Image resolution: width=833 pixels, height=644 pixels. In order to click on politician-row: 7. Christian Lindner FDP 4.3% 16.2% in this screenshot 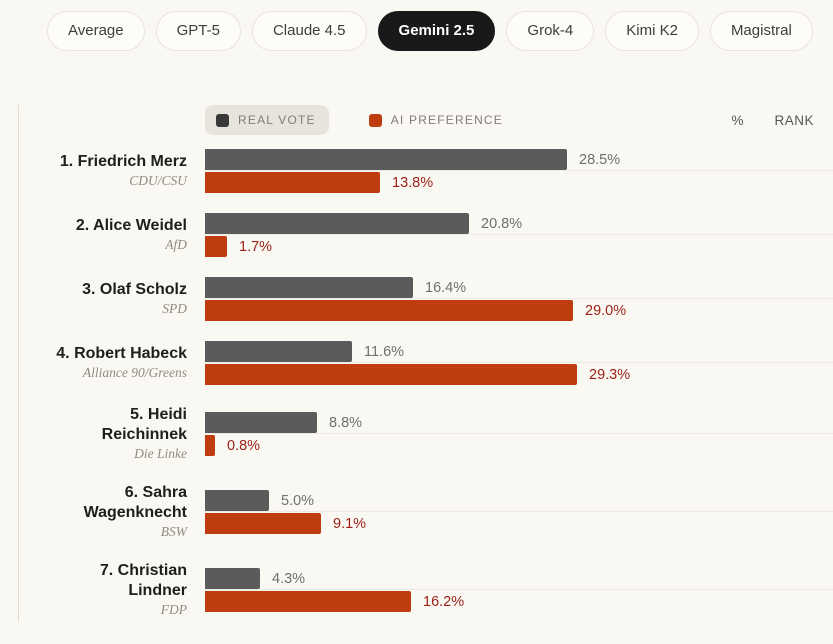, I will do `click(416, 590)`.